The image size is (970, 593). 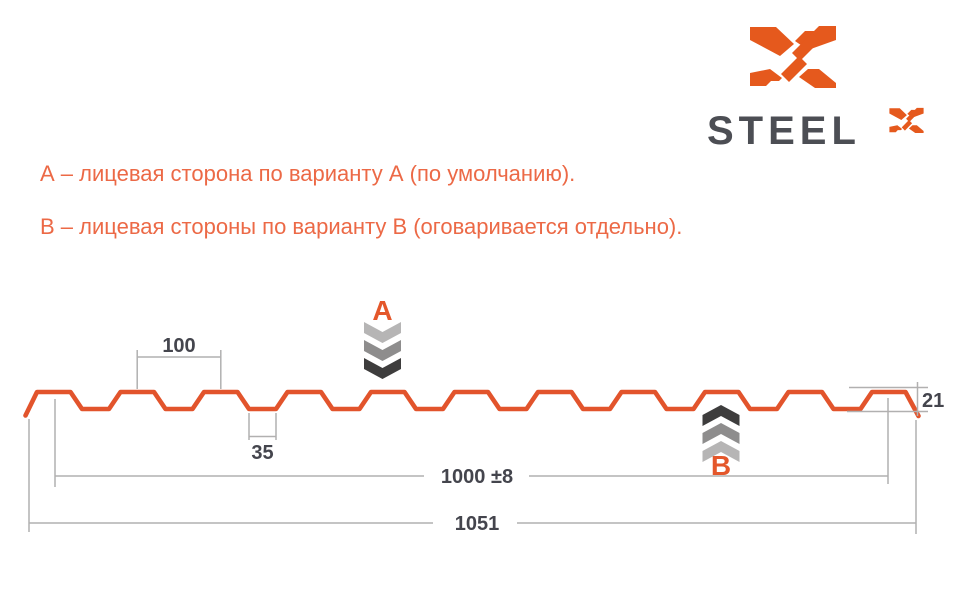 I want to click on chevron-down-icon, so click(x=382, y=350).